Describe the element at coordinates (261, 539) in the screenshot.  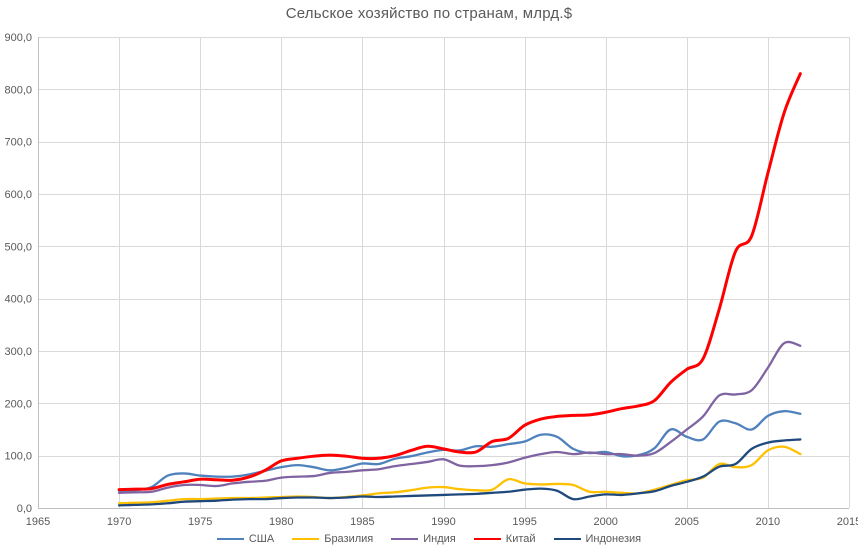
I see `legend-label-usa: США` at that location.